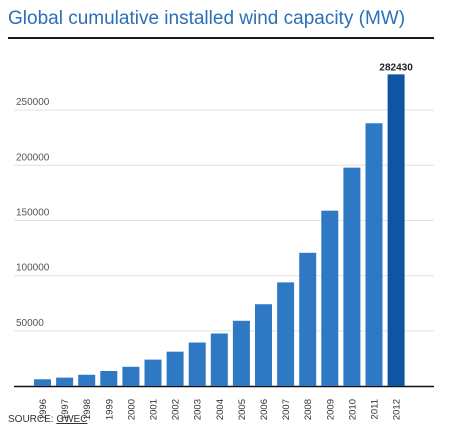  Describe the element at coordinates (30, 323) in the screenshot. I see `y-tick-label: 50000` at that location.